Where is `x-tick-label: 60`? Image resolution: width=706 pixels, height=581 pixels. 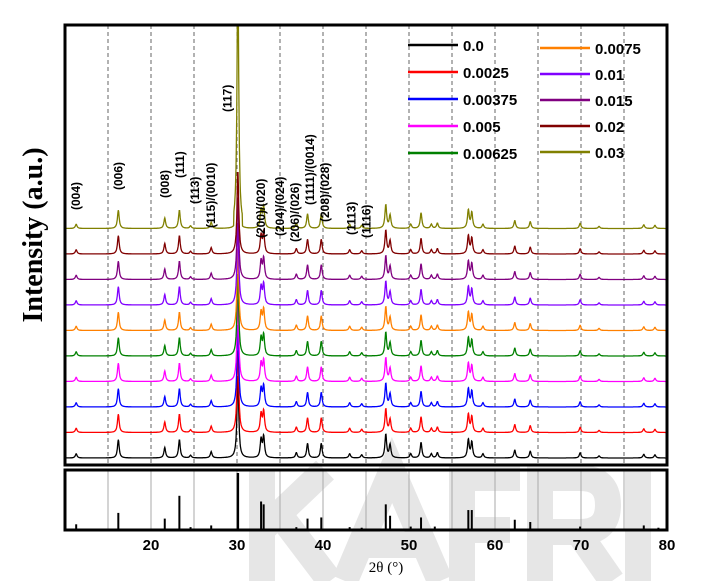
x-tick-label: 60 is located at coordinates (495, 545).